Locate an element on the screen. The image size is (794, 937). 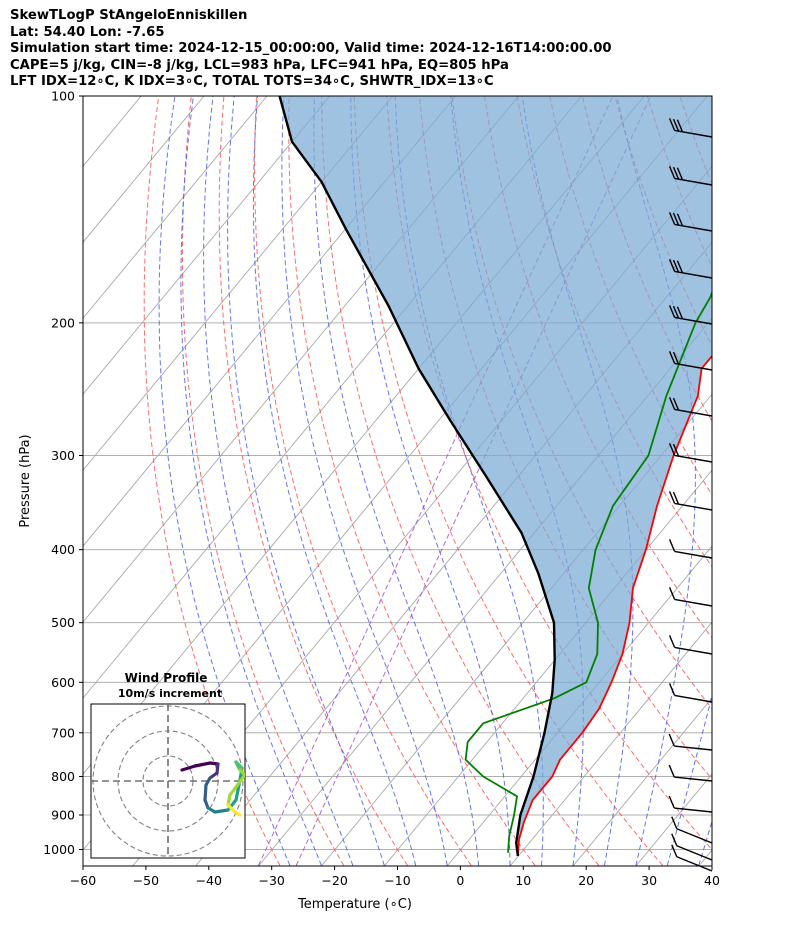
y-tick-label: 500 is located at coordinates (63, 622).